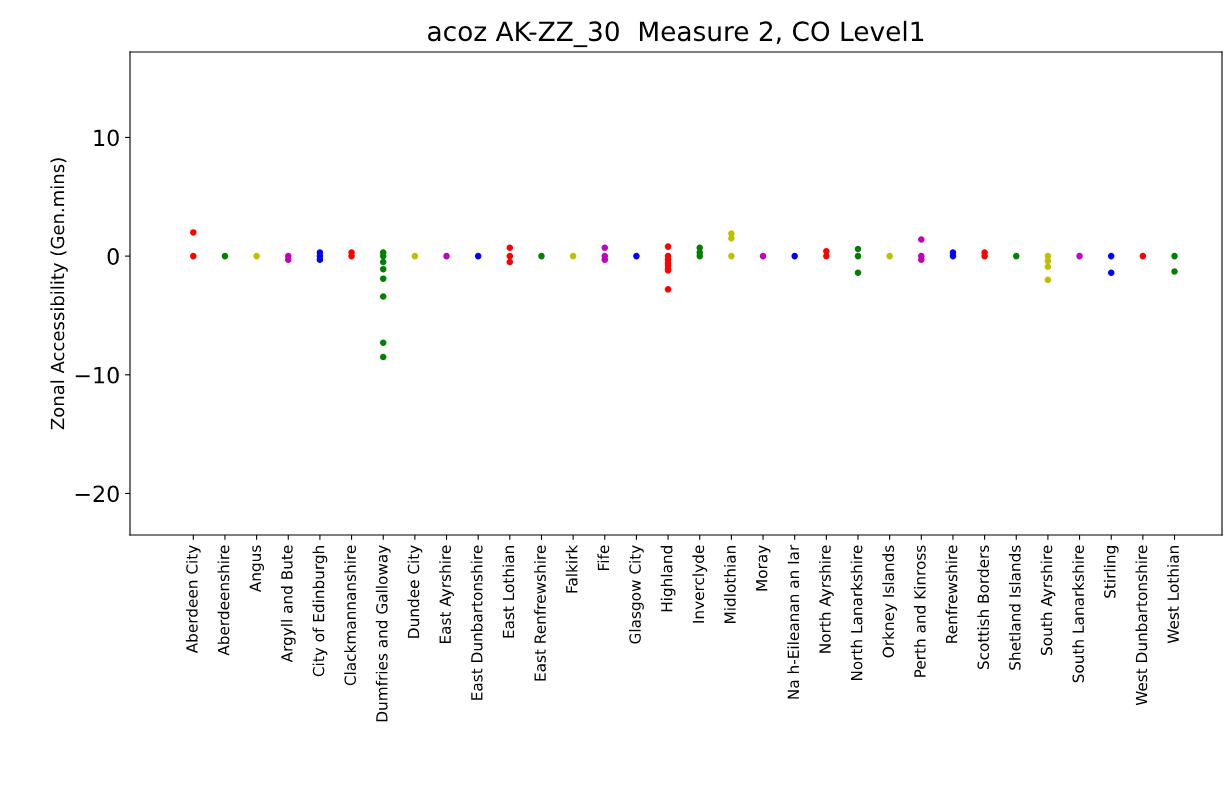  I want to click on x-tick-label: Orkney Islands, so click(890, 601).